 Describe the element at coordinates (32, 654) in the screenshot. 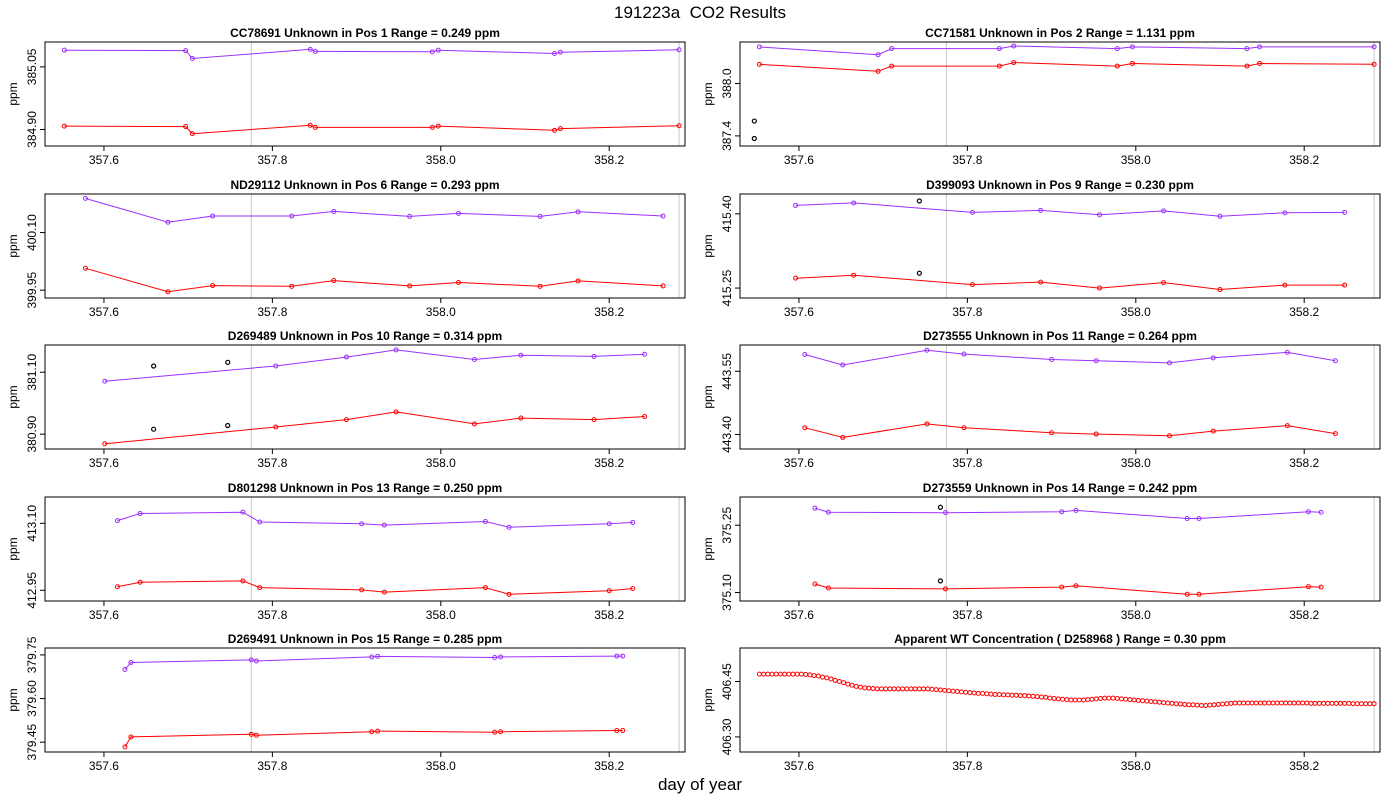

I see `y-tick-label: 379.75` at that location.